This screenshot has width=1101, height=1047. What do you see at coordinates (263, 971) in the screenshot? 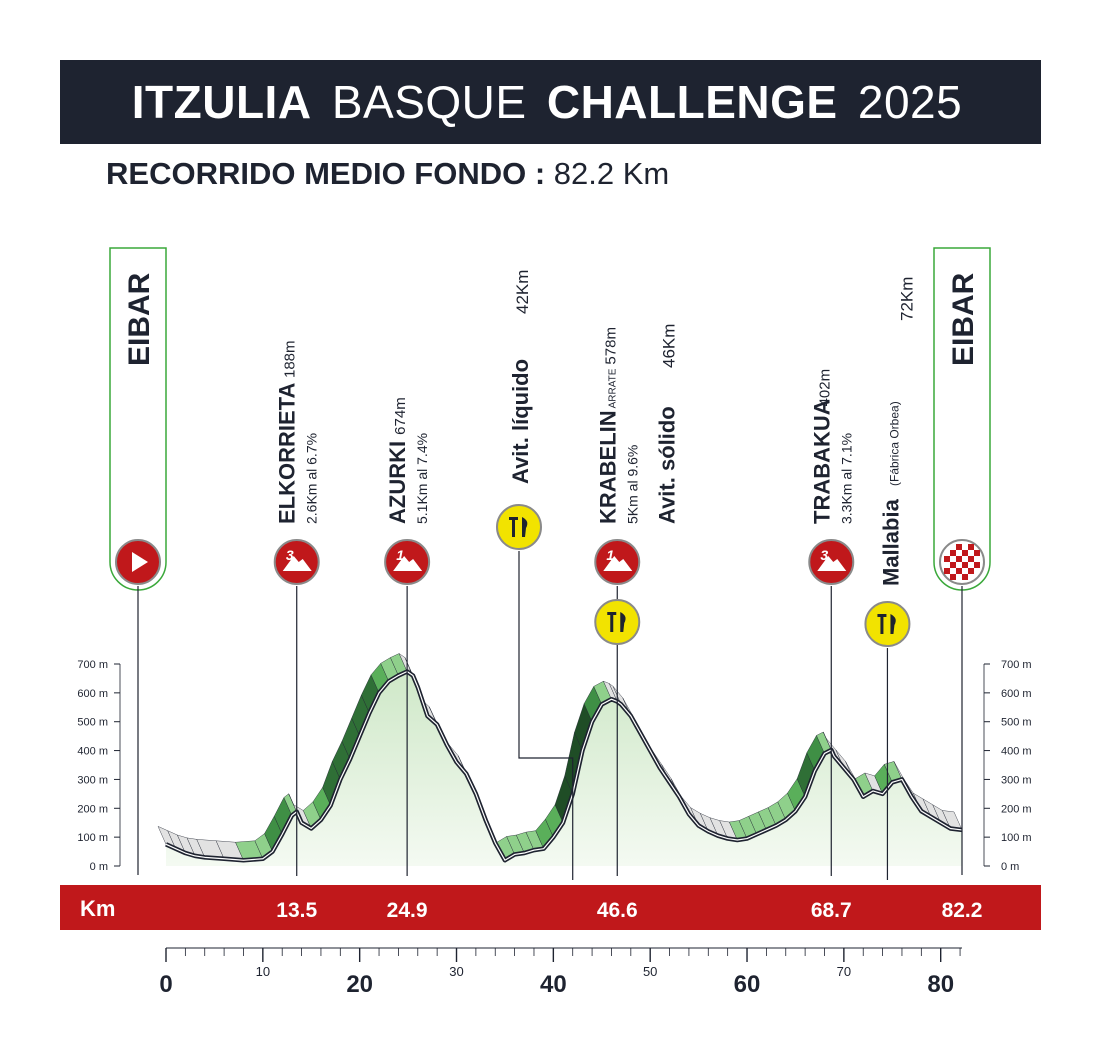
I see `x-tick-minor: 10` at bounding box center [263, 971].